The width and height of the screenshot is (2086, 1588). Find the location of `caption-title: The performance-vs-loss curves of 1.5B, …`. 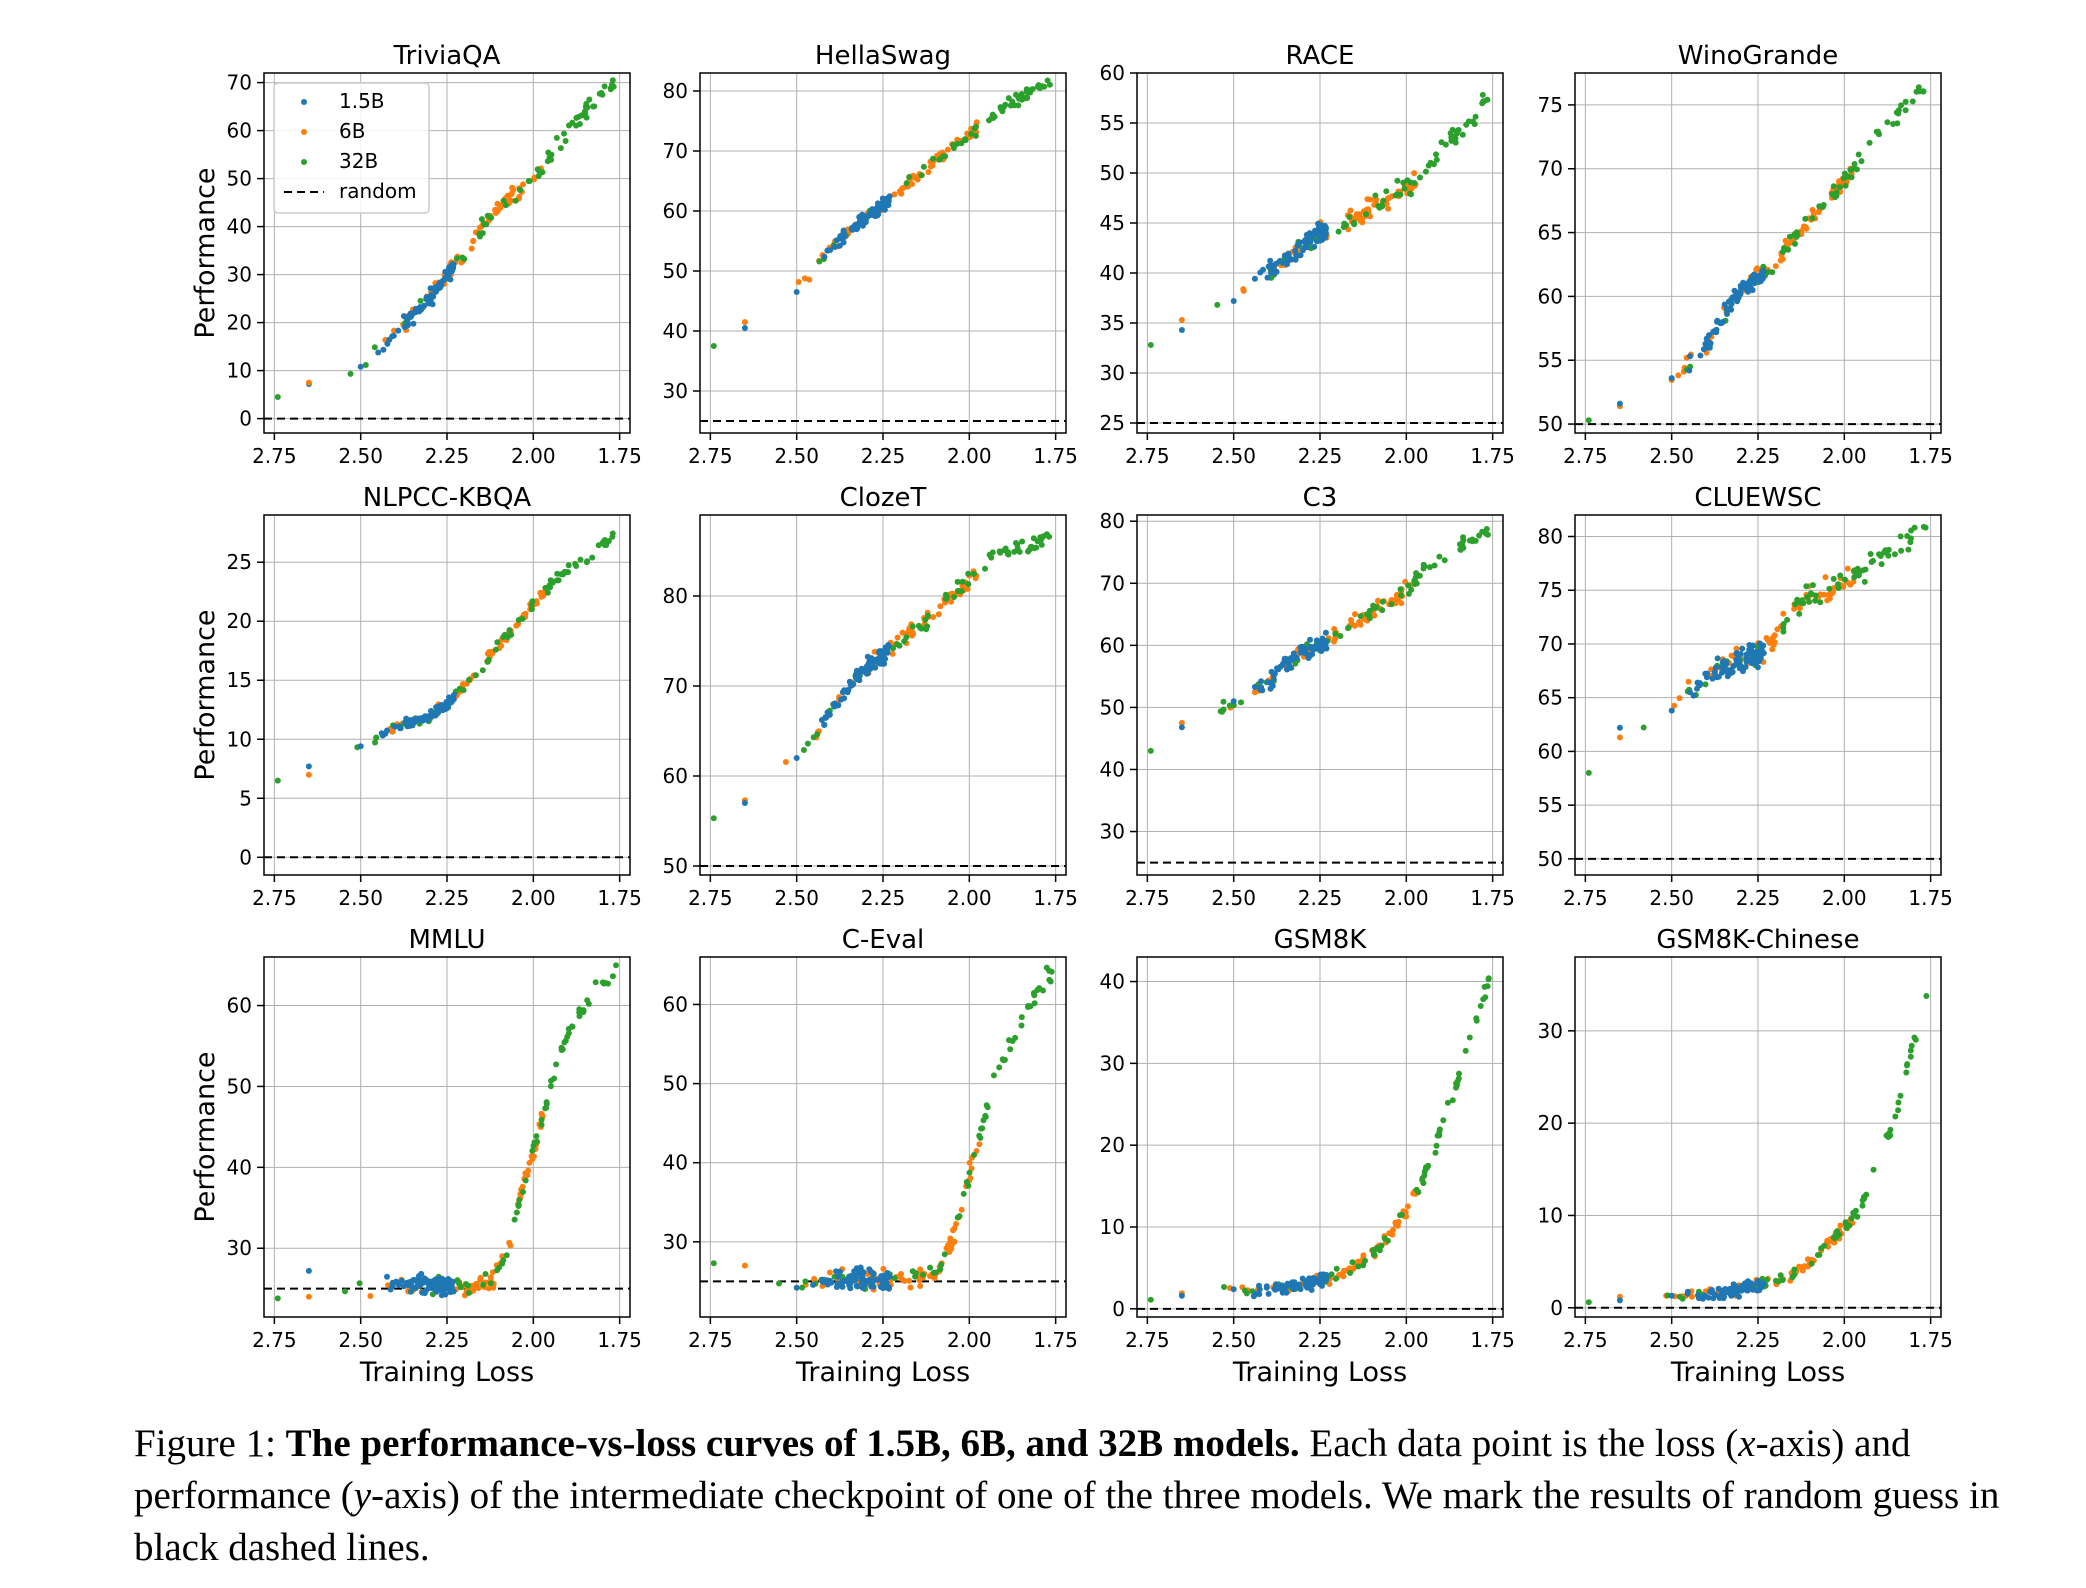

caption-title: The performance-vs-loss curves of 1.5B, … is located at coordinates (792, 1443).